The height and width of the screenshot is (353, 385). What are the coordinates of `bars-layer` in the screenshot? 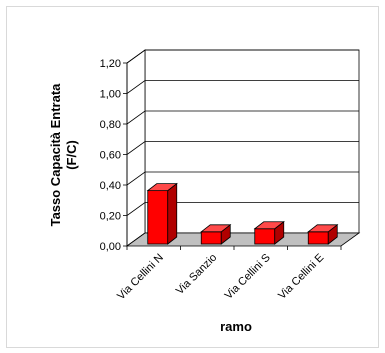 It's located at (242, 213).